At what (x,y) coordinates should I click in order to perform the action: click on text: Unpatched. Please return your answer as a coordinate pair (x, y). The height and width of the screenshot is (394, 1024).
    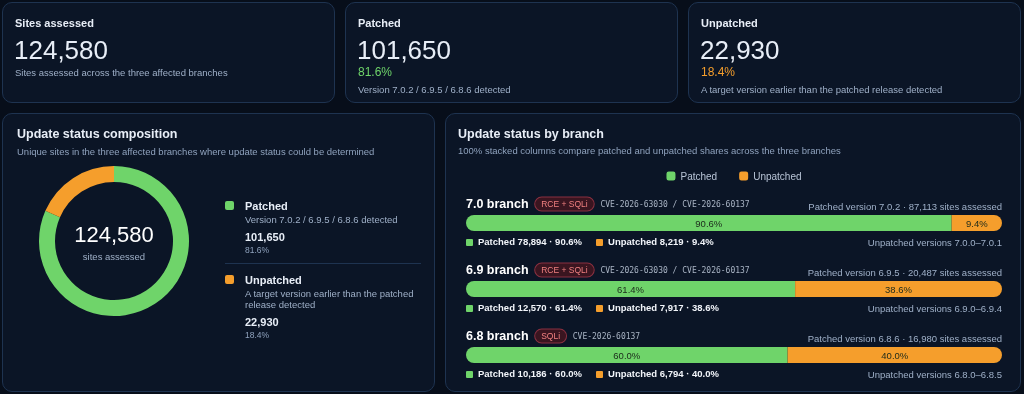
    Looking at the image, I should click on (729, 23).